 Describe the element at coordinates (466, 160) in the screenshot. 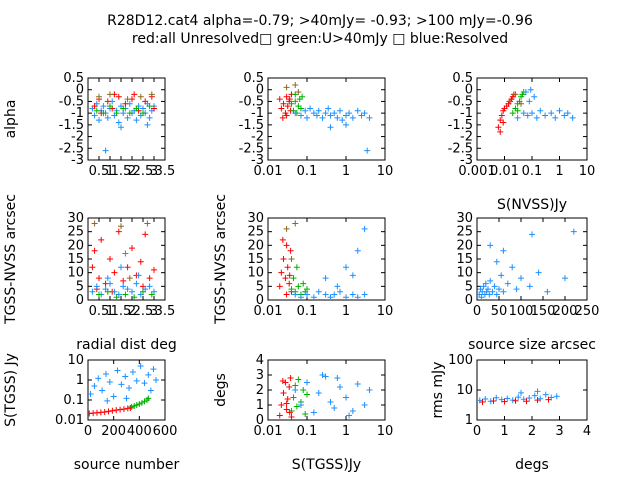

I see `y-tick-label: -3` at that location.